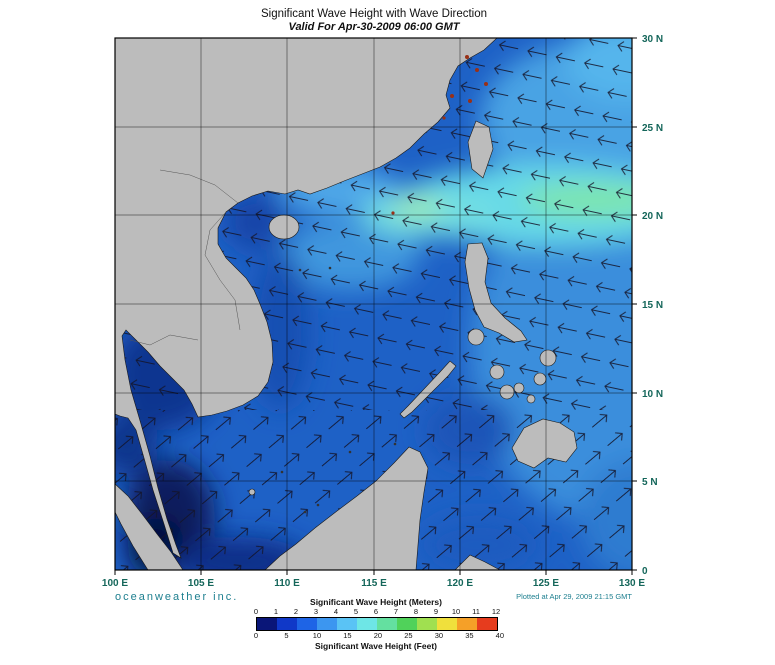  Describe the element at coordinates (317, 635) in the screenshot. I see `colorbar-feet-tick: 10` at that location.